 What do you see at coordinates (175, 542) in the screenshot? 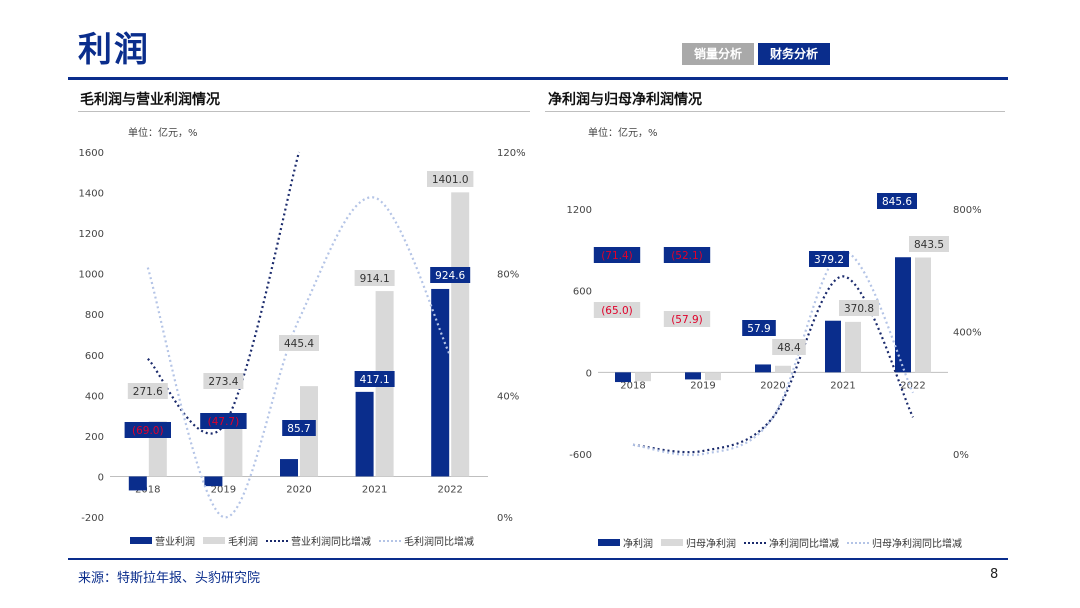
I see `legend-label: 营业利润` at bounding box center [175, 542].